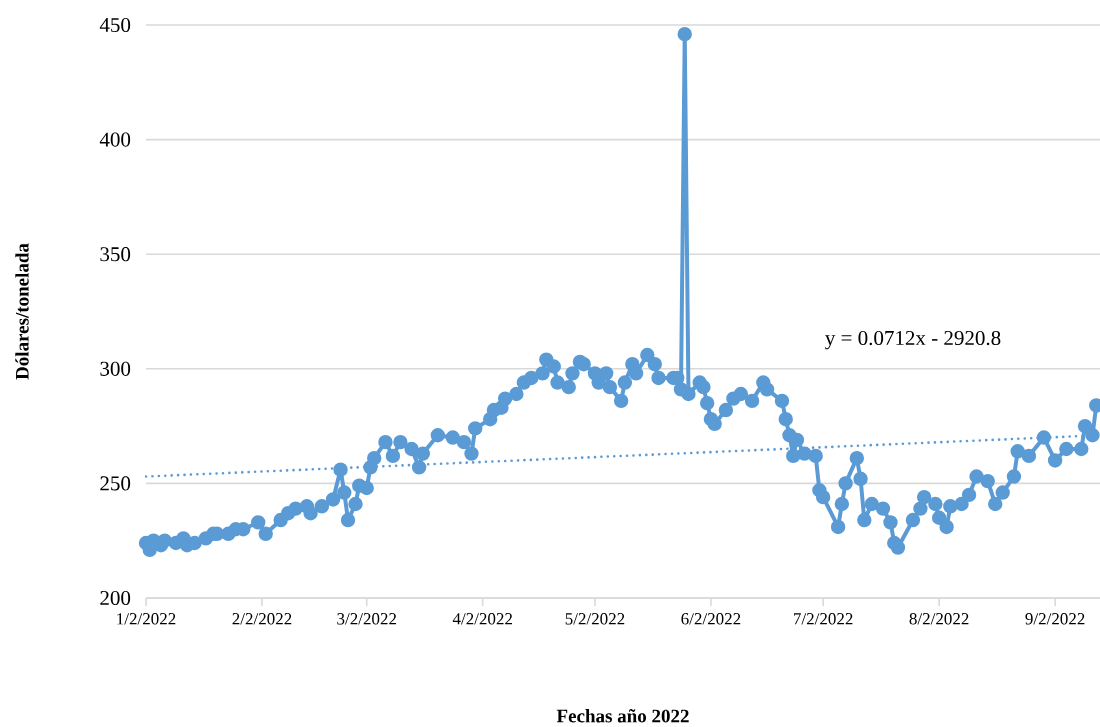 The height and width of the screenshot is (727, 1100). I want to click on annotation: y = 0.0712x - 2920.8, so click(913, 340).